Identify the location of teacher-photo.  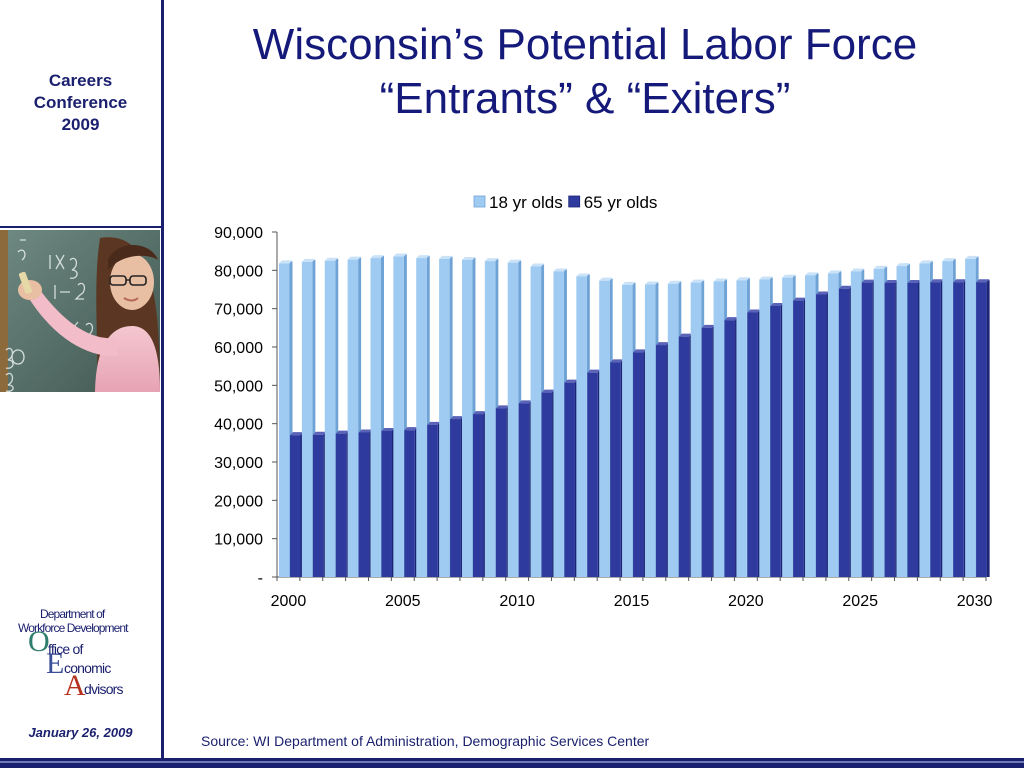
(80, 311).